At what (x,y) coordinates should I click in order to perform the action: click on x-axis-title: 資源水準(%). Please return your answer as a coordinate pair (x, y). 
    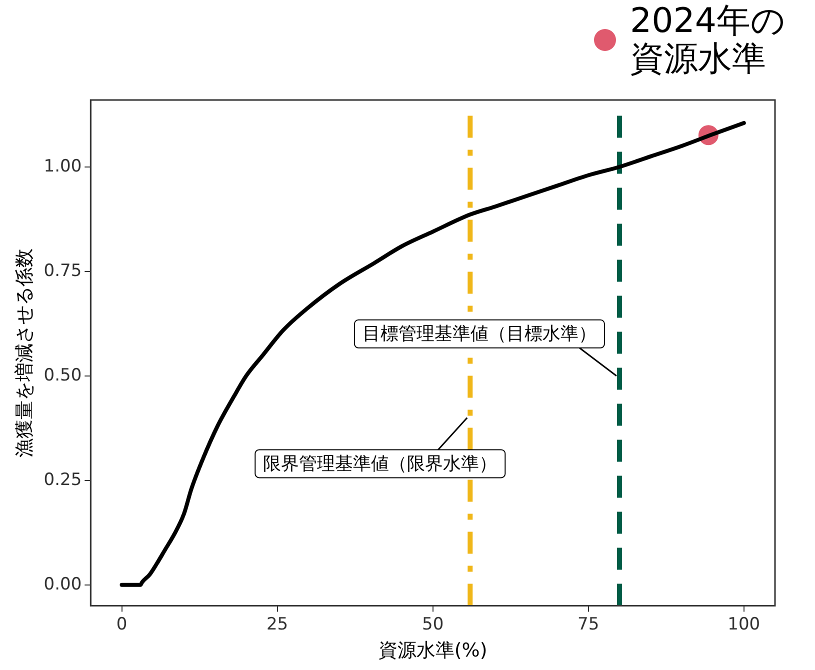
    Looking at the image, I should click on (433, 651).